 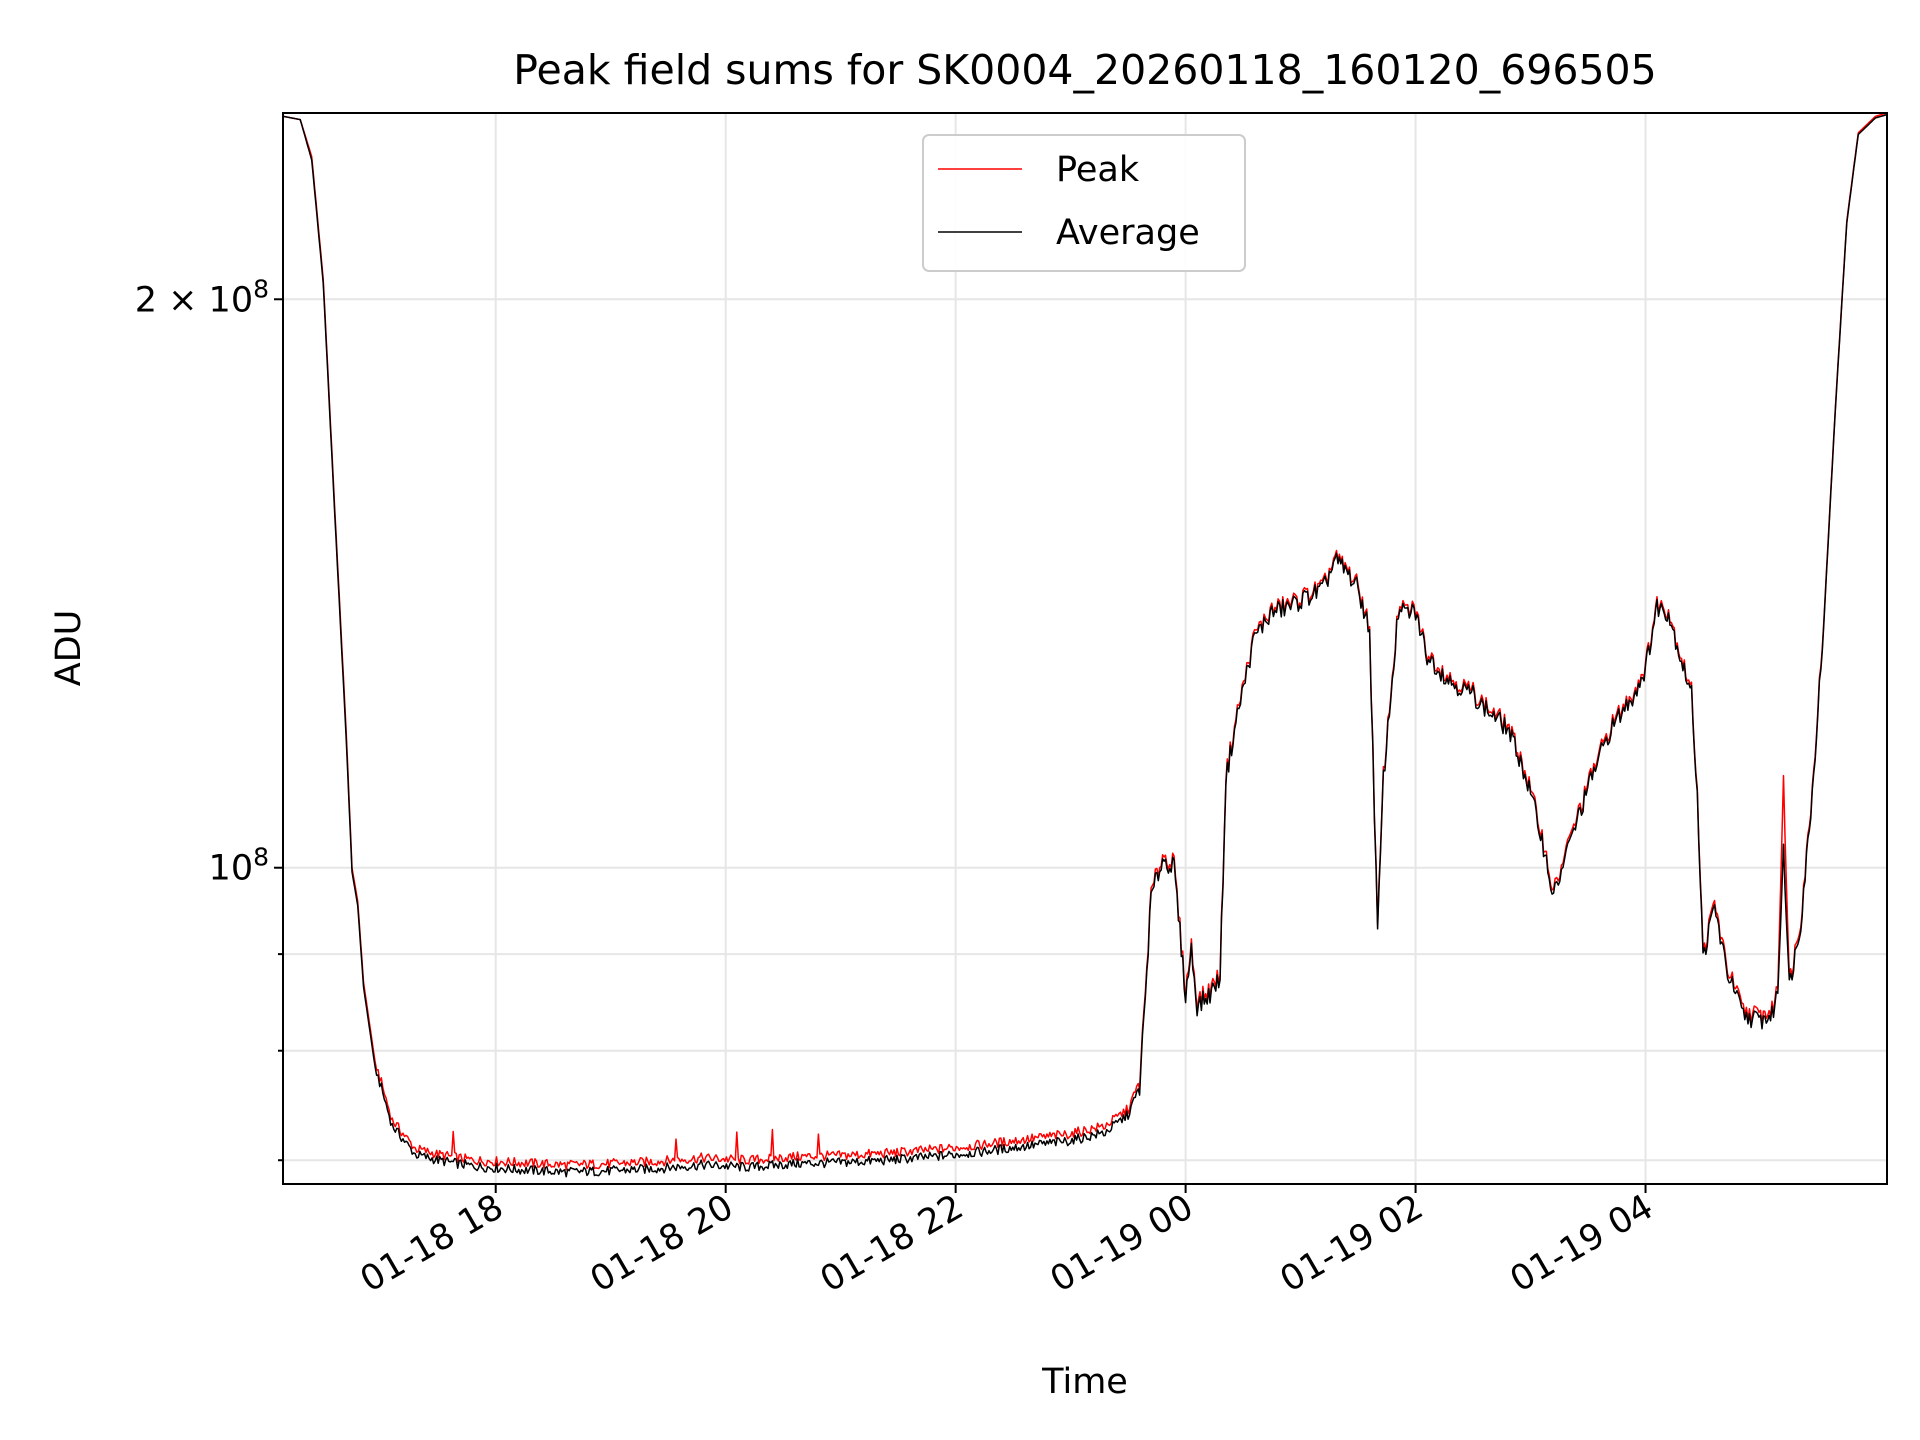 I want to click on legend-label-peak: Peak, so click(x=1098, y=170).